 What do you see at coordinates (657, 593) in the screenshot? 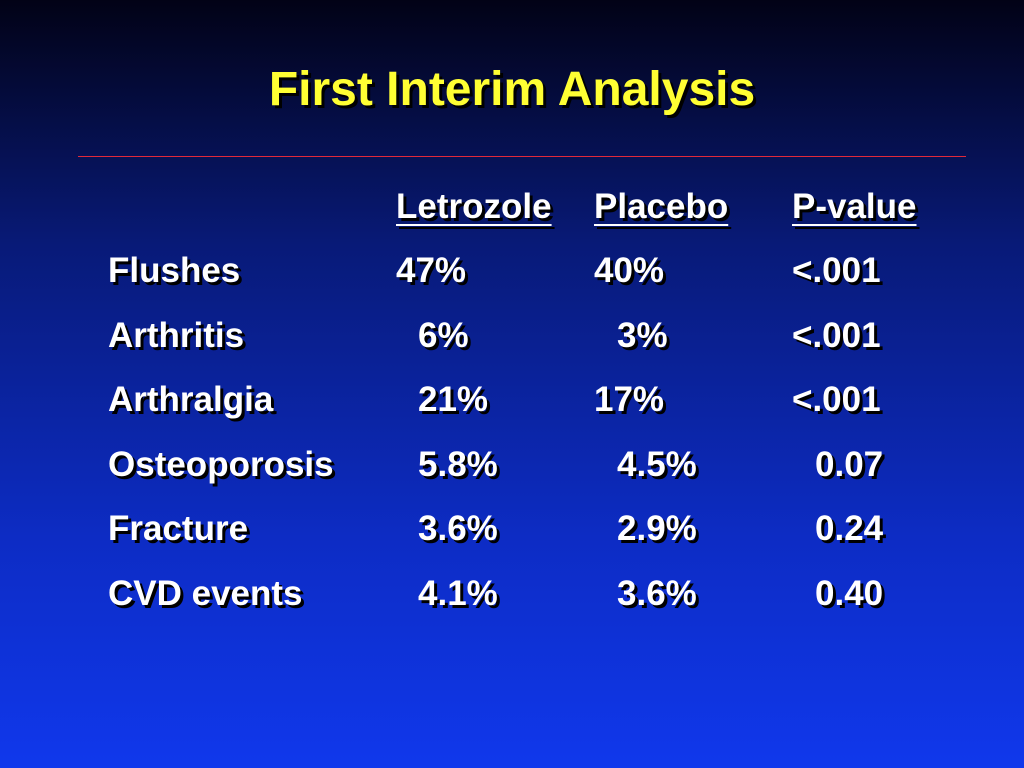
I see `placebo-value: 3.6%` at bounding box center [657, 593].